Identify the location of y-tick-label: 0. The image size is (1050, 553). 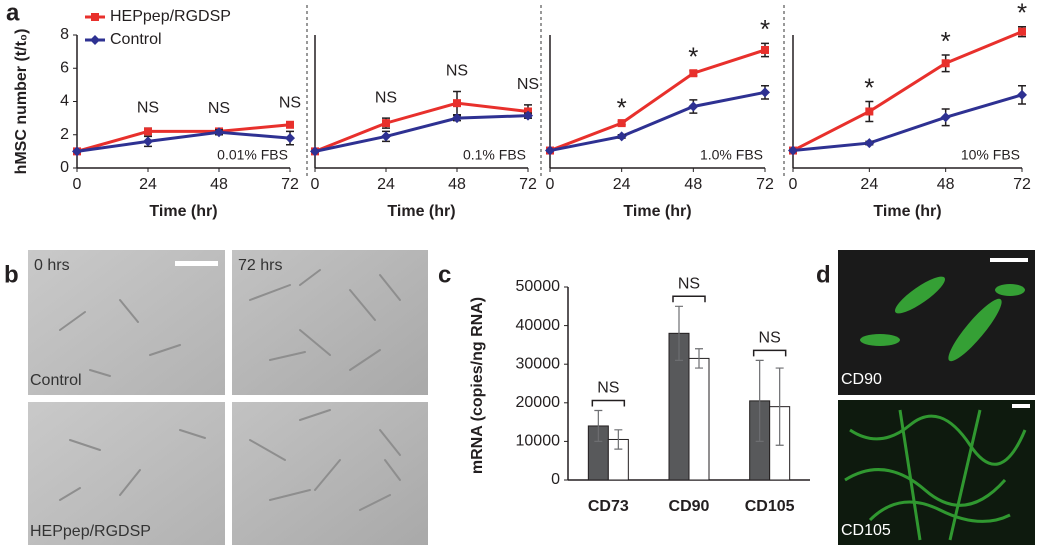
(555, 479).